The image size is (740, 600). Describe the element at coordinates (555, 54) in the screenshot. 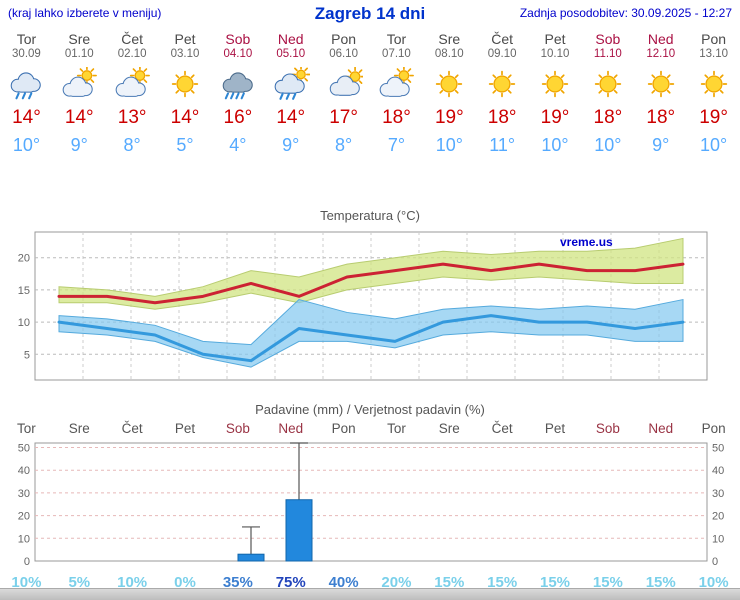

I see `day-date: 10.10` at that location.